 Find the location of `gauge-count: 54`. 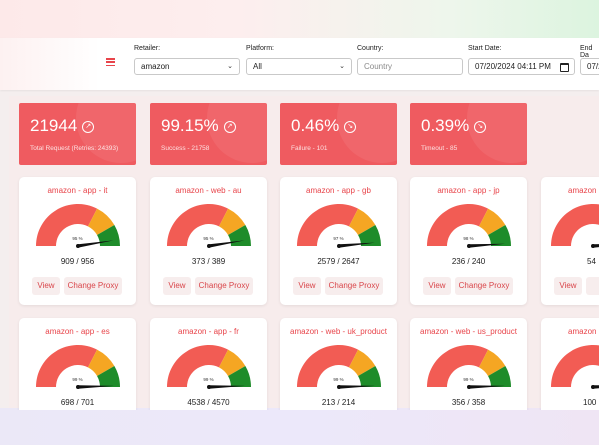

gauge-count: 54 is located at coordinates (591, 261).